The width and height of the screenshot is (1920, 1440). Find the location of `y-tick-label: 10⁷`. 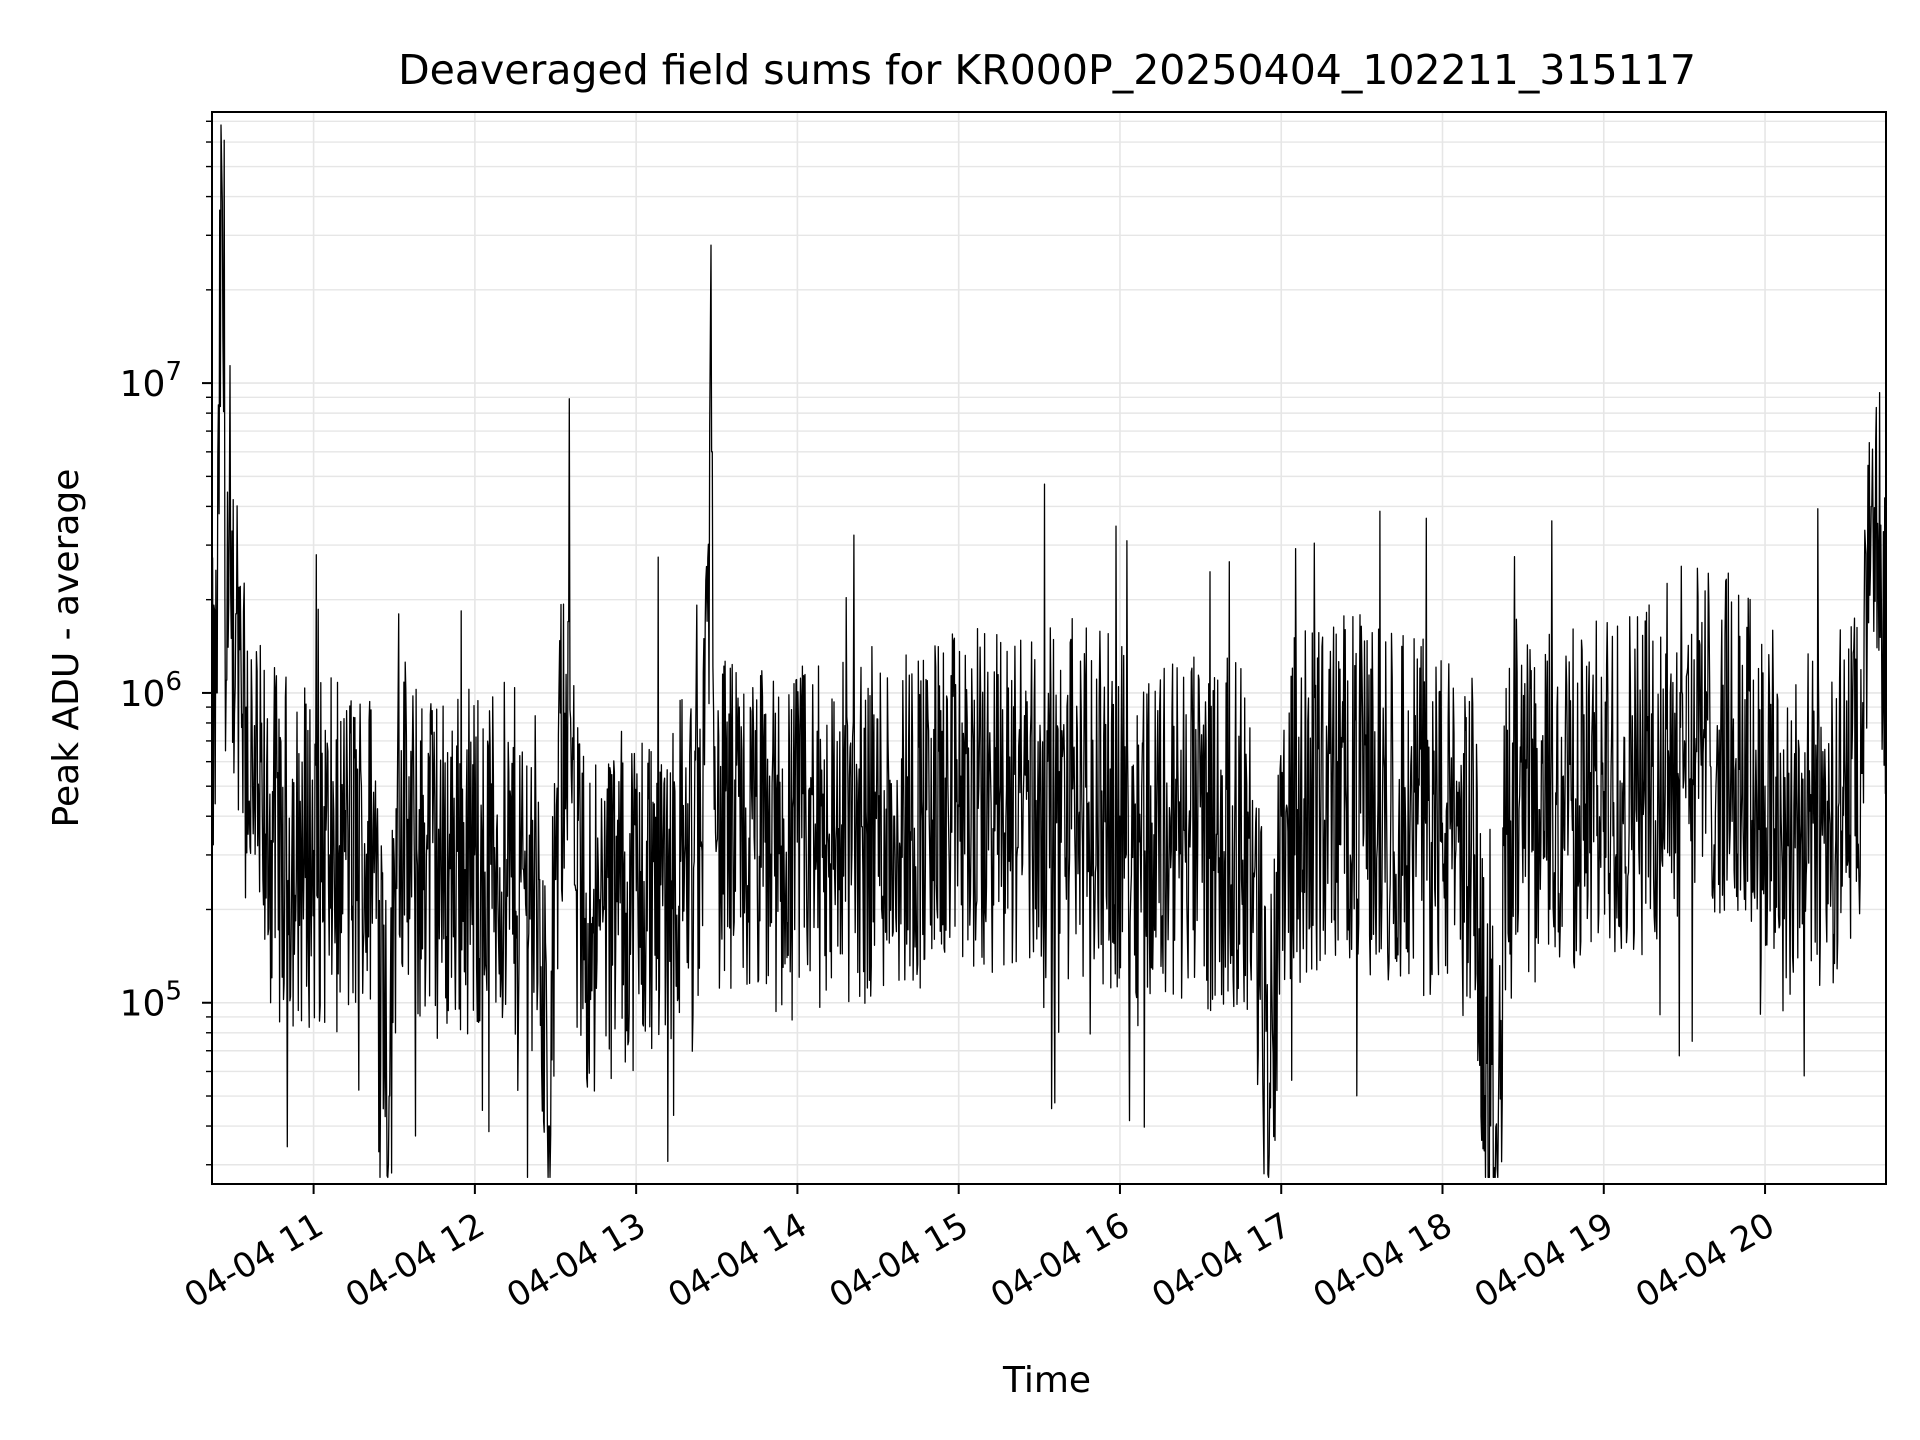

y-tick-label: 10⁷ is located at coordinates (151, 381).